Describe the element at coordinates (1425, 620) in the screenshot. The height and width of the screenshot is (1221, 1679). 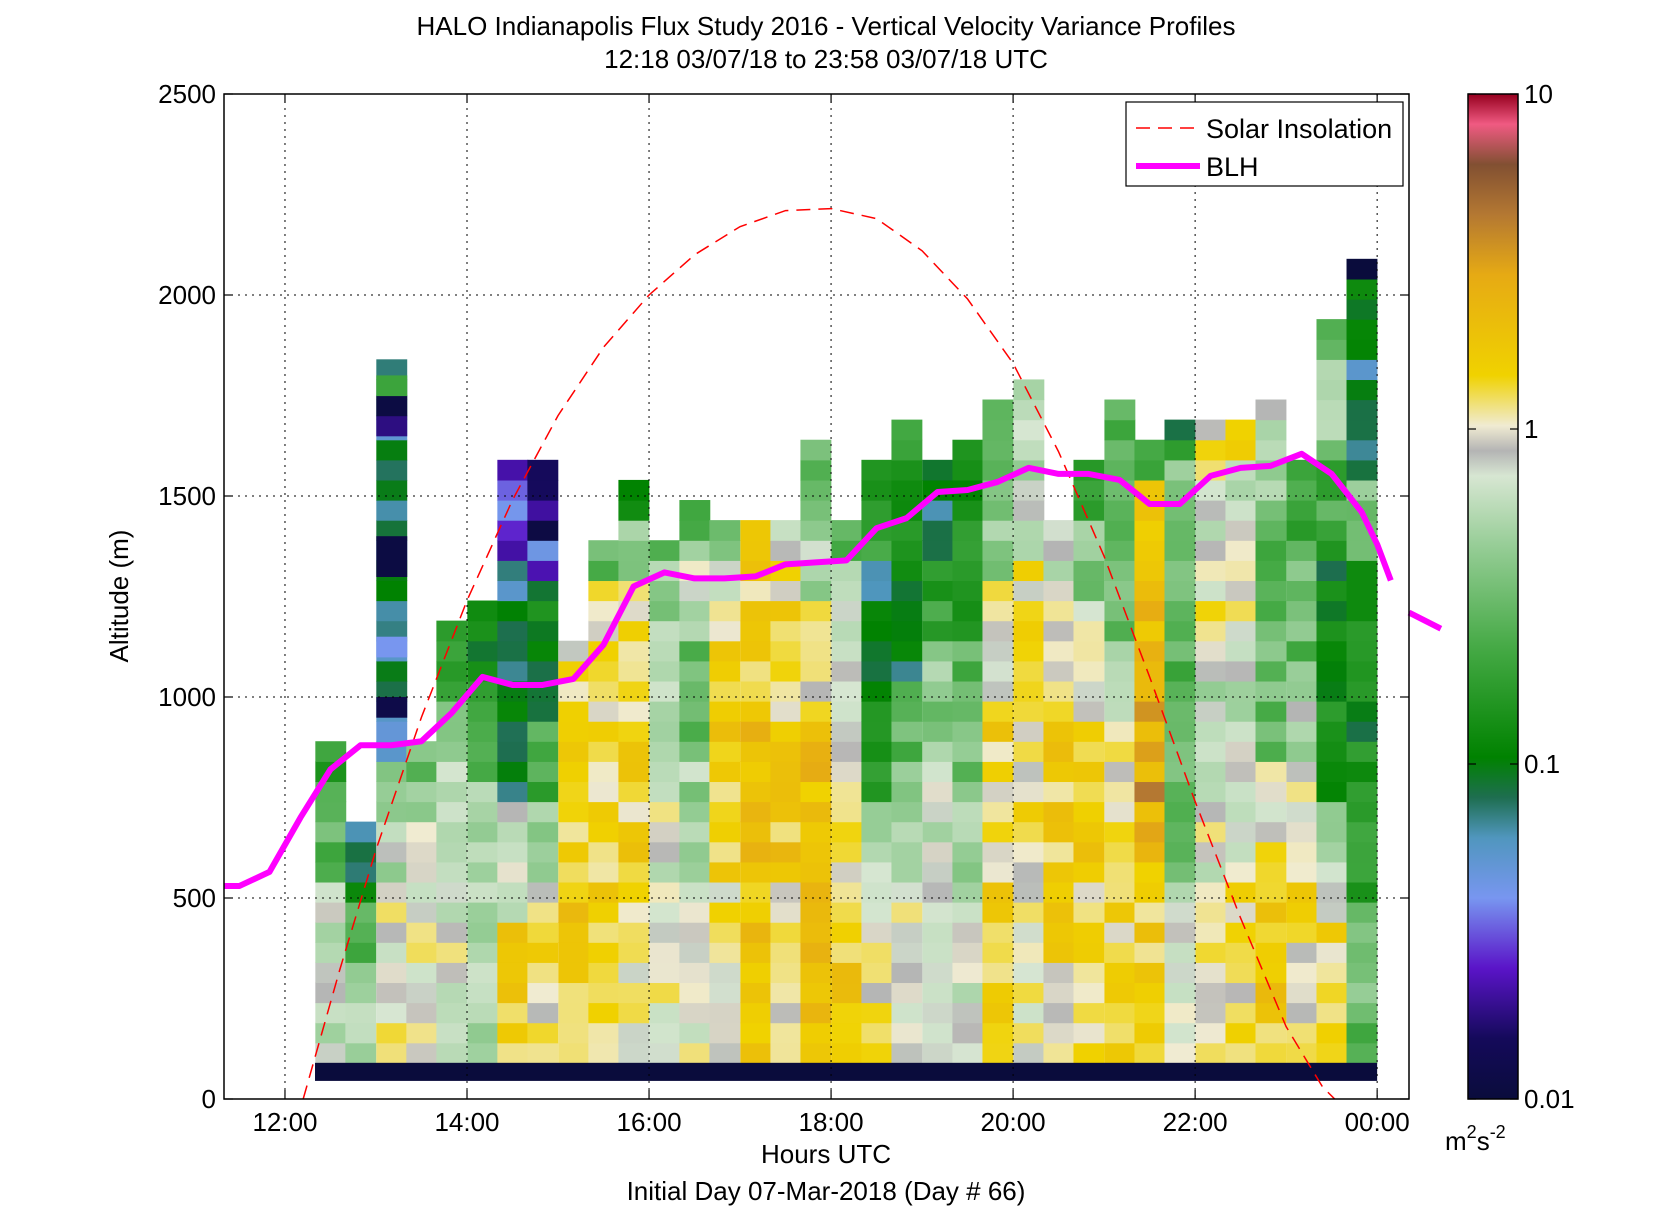
I see `series-blh-tail` at that location.